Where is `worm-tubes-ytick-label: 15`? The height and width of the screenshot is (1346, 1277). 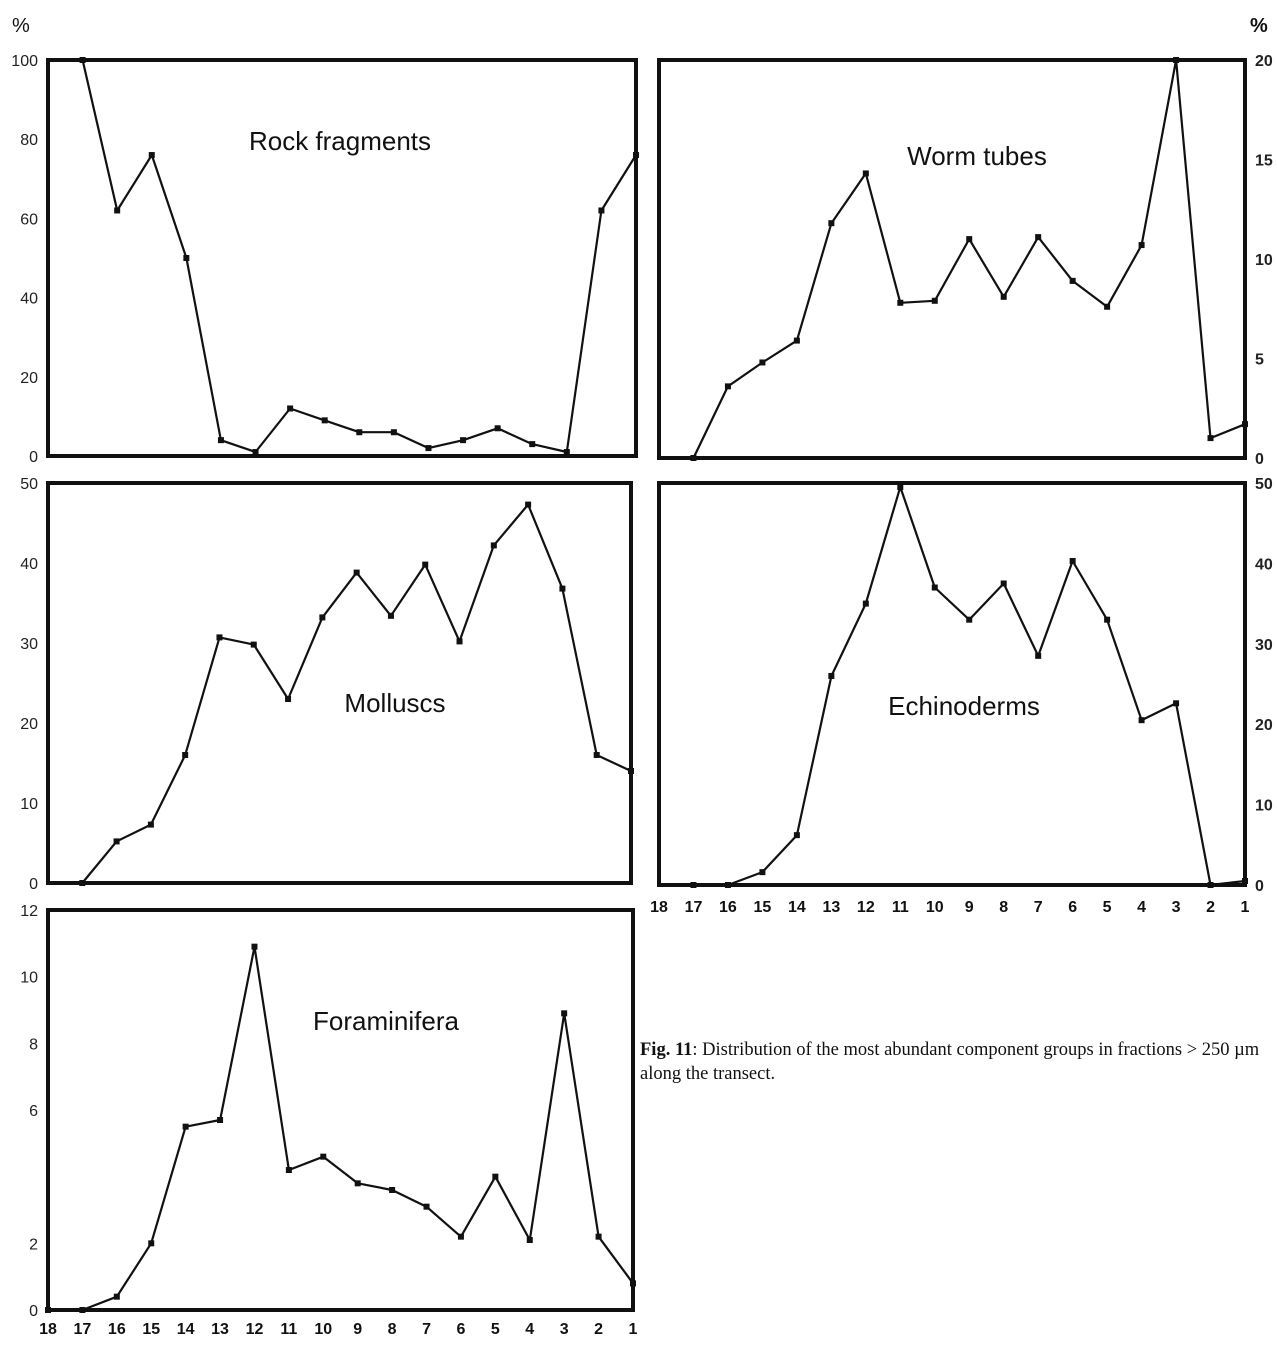
worm-tubes-ytick-label: 15 is located at coordinates (1264, 161).